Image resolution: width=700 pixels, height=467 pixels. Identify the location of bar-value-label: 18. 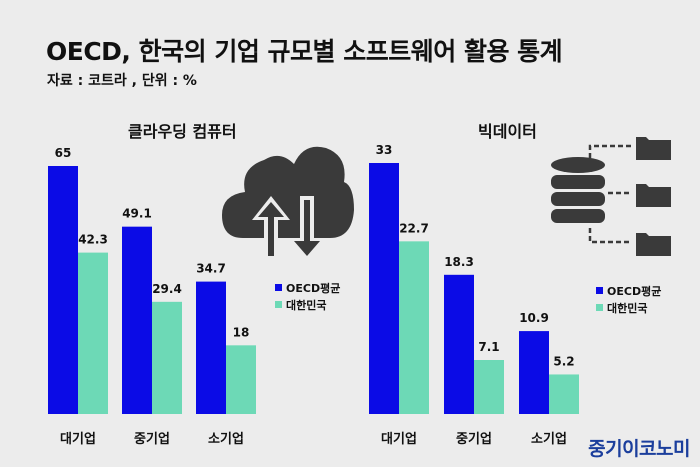
(241, 332).